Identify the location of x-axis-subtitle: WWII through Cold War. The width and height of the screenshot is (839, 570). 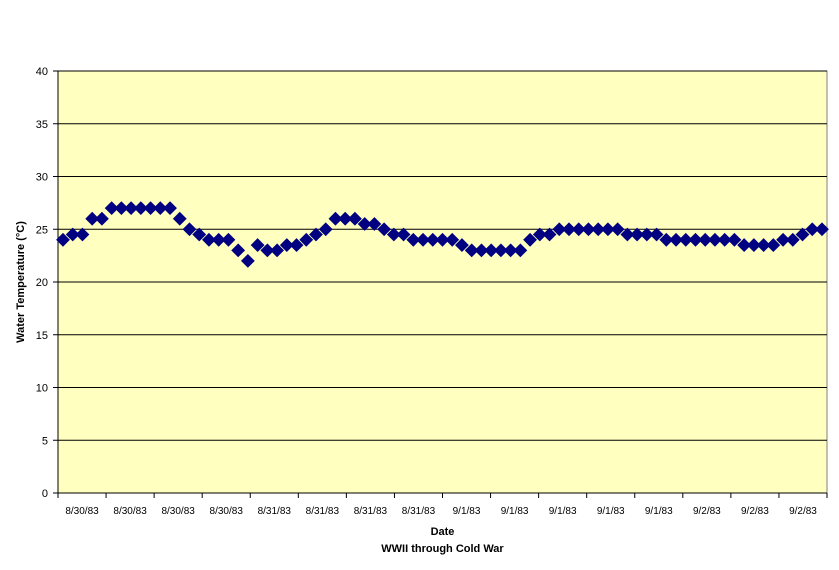
(442, 549).